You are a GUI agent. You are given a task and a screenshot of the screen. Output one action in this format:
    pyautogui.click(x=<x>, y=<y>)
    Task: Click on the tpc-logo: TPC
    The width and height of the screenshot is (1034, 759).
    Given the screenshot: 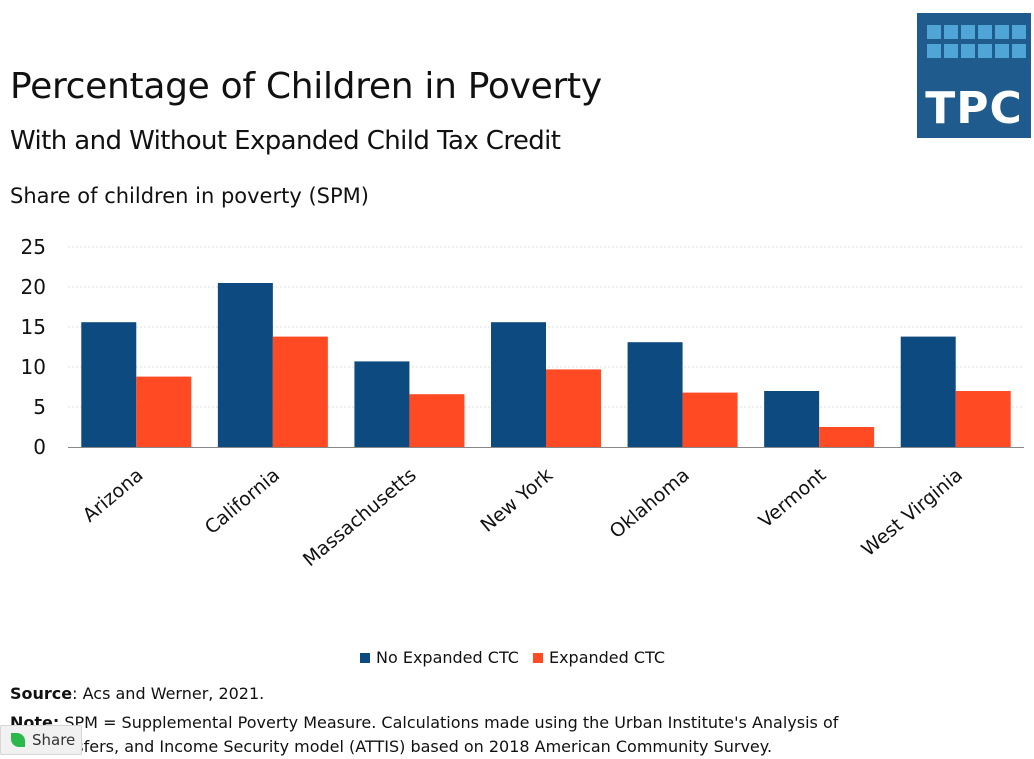 What is the action you would take?
    pyautogui.click(x=974, y=75)
    